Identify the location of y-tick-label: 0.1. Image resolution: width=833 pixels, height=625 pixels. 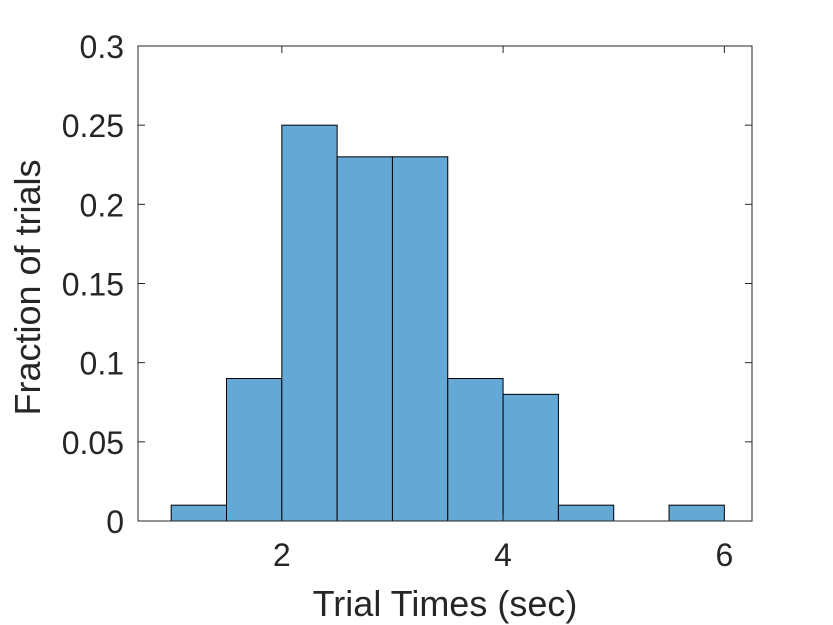
(102, 364).